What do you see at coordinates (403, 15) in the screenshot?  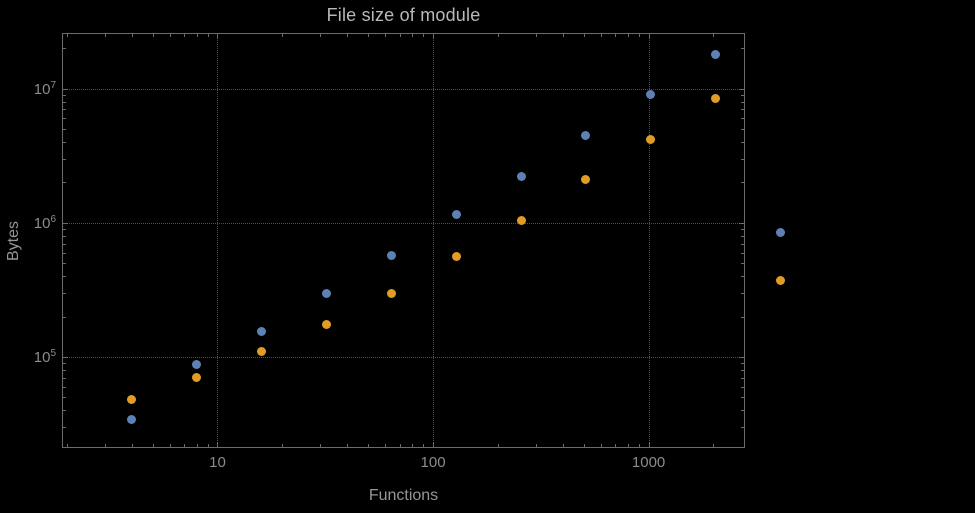 I see `chart-title: File size of module` at bounding box center [403, 15].